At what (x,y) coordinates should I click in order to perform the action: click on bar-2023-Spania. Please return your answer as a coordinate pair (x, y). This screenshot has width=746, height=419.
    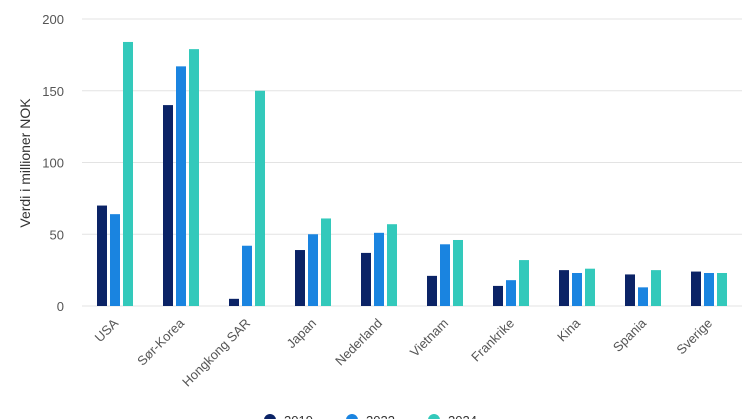
    Looking at the image, I should click on (643, 296).